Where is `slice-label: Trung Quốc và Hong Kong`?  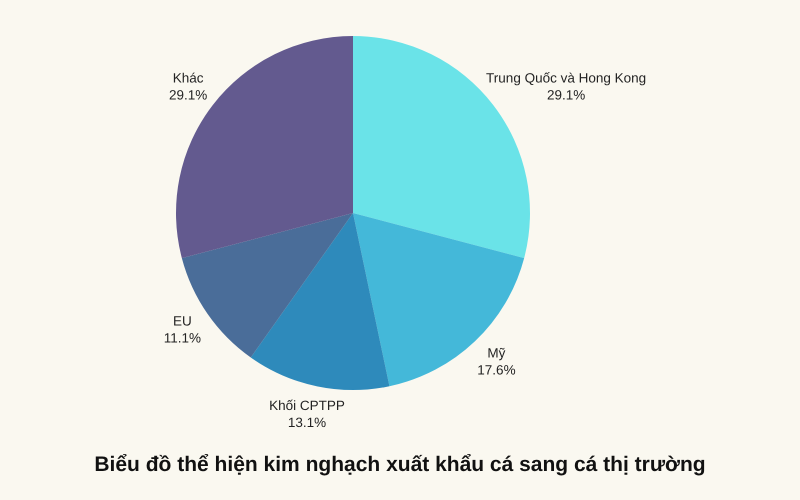
slice-label: Trung Quốc và Hong Kong is located at coordinates (566, 78).